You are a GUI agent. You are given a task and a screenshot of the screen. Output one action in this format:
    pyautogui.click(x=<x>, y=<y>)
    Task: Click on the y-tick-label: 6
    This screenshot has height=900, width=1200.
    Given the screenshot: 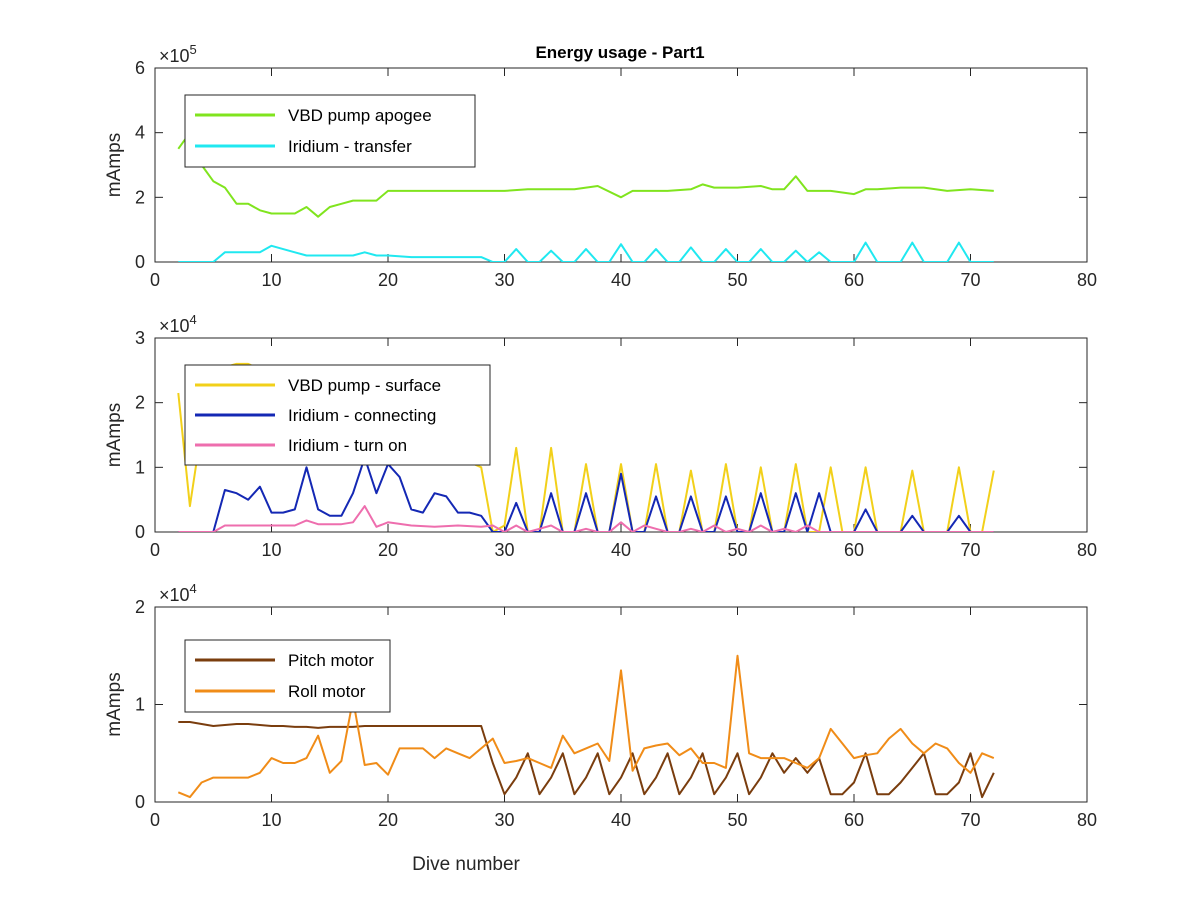 What is the action you would take?
    pyautogui.click(x=140, y=68)
    